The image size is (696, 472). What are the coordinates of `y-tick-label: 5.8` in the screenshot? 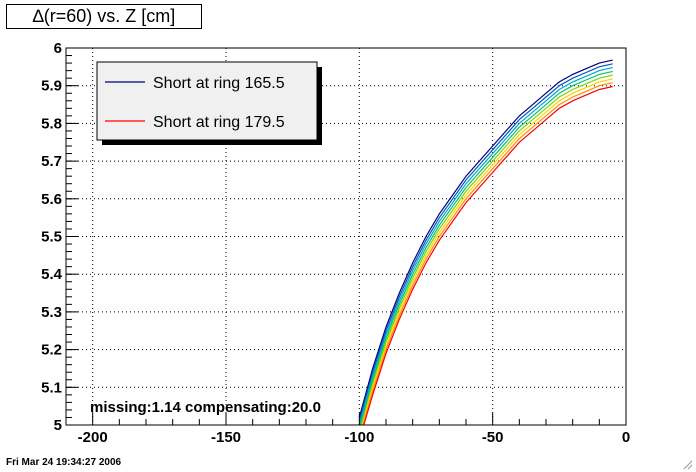 It's located at (51, 123).